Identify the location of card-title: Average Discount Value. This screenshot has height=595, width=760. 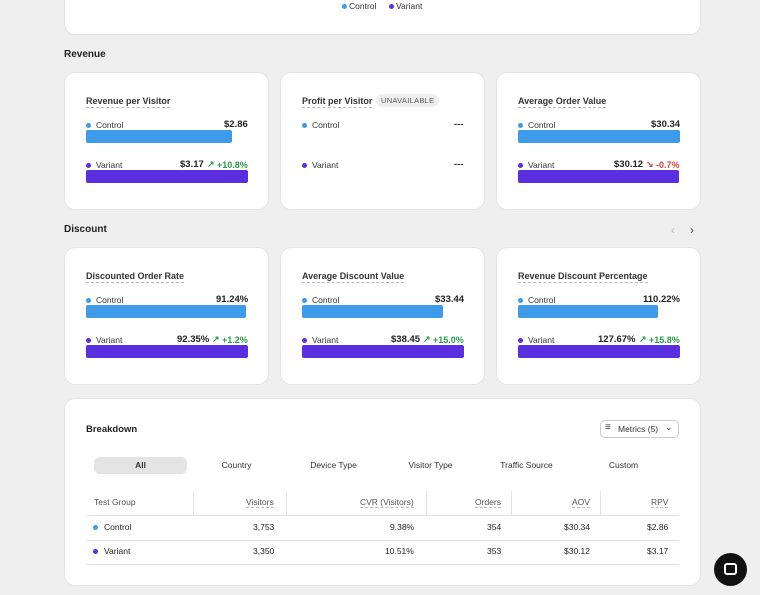
(353, 277).